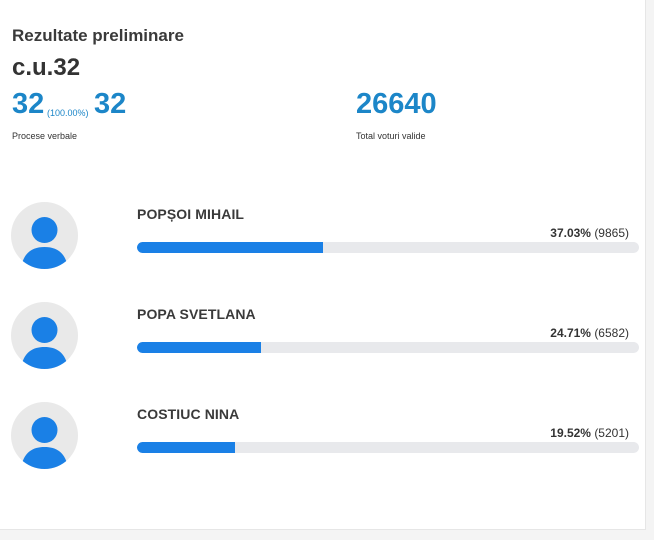 This screenshot has height=540, width=654. What do you see at coordinates (391, 136) in the screenshot?
I see `valid-votes-label: Total voturi valide` at bounding box center [391, 136].